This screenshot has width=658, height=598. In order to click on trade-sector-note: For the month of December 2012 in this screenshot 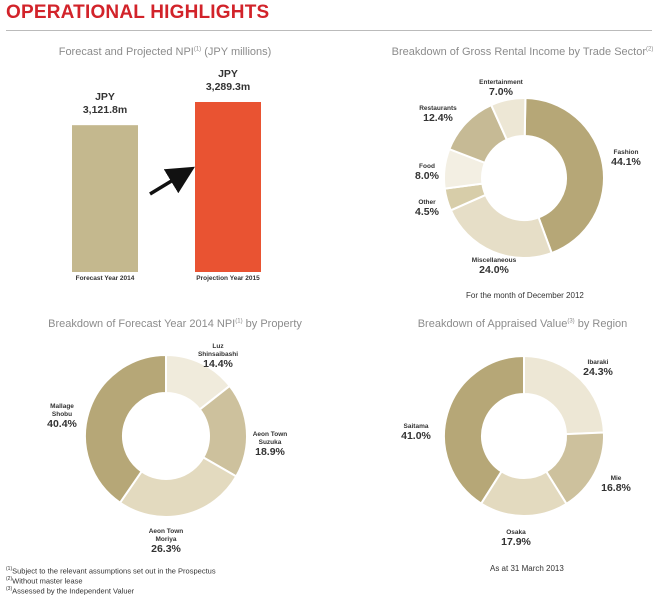, I will do `click(525, 295)`.